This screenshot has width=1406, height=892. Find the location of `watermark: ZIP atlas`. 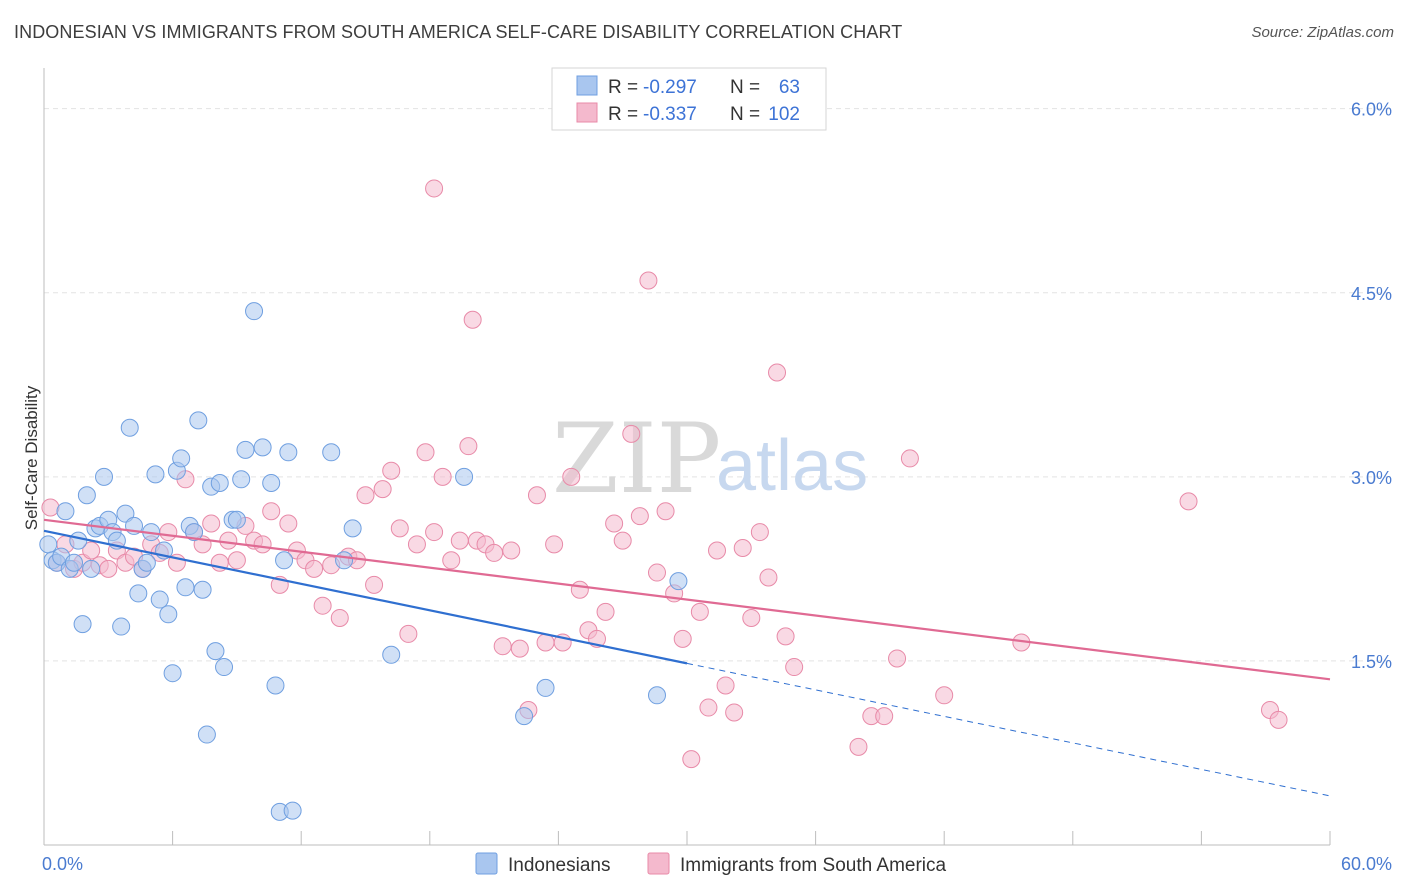

watermark: ZIP atlas is located at coordinates (710, 459).